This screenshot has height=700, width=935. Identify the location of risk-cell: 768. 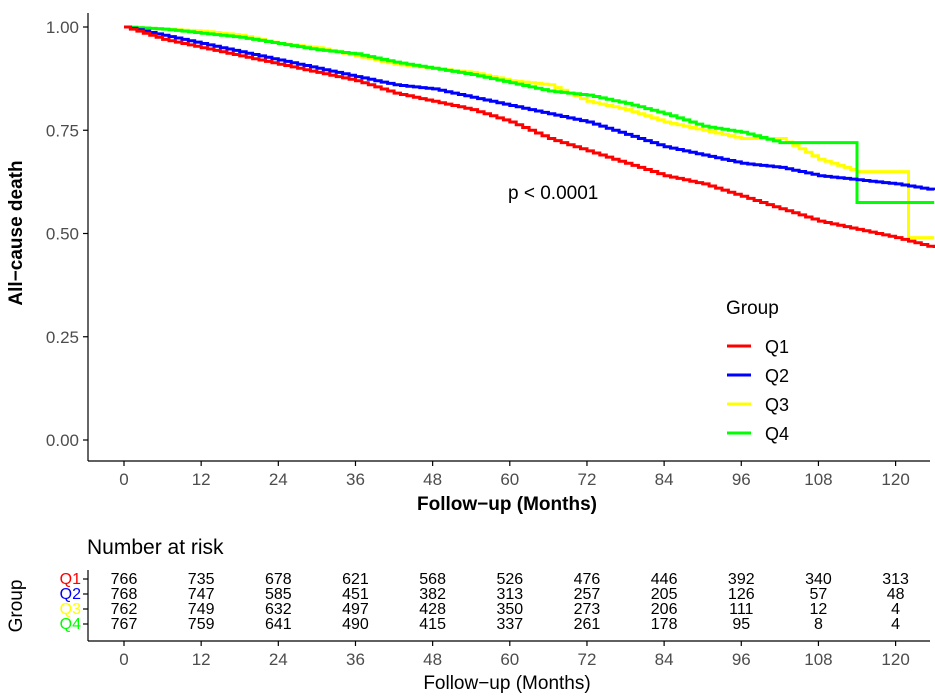
(124, 594).